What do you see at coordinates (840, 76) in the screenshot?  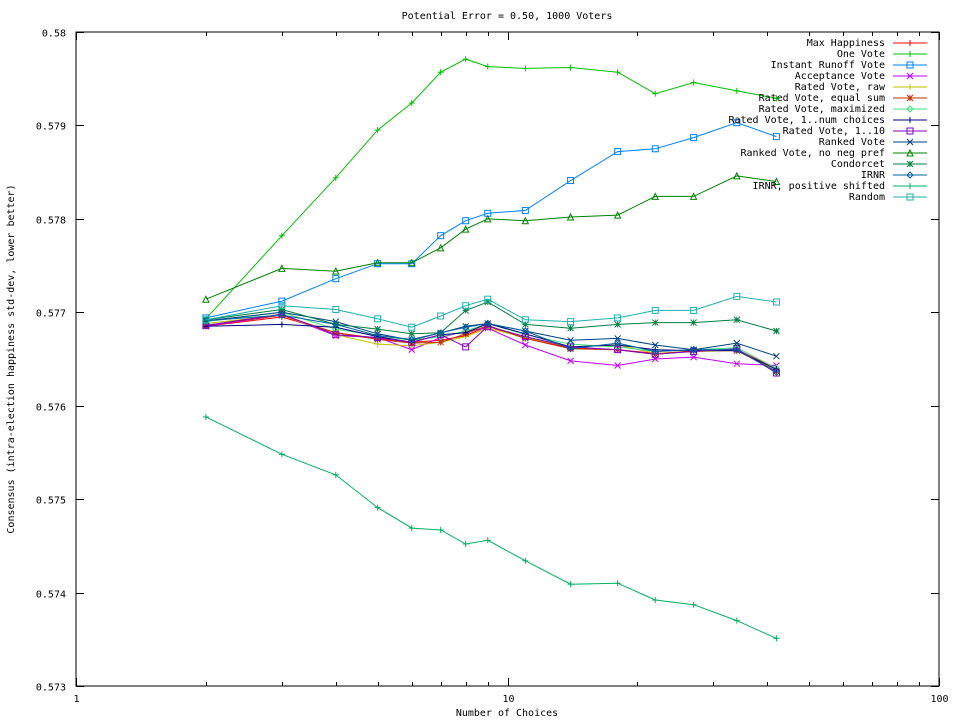 I see `legend-label: Acceptance Vote` at bounding box center [840, 76].